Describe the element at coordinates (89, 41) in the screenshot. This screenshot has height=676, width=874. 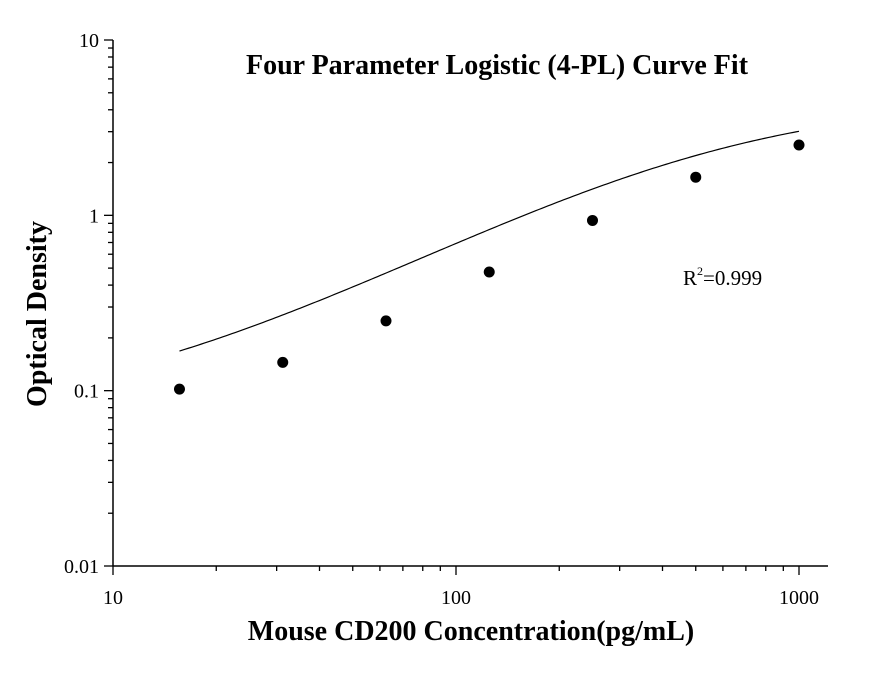
I see `y-tick-label: 10` at that location.